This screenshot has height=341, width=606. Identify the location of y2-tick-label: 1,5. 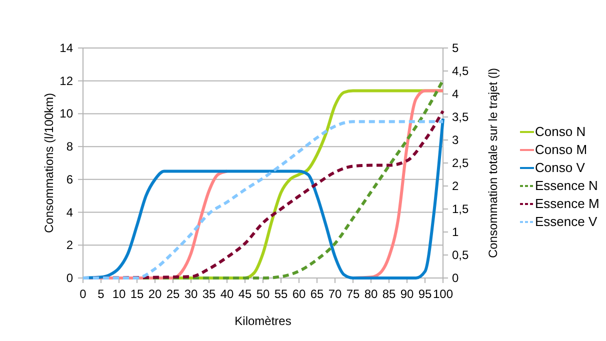
(461, 209).